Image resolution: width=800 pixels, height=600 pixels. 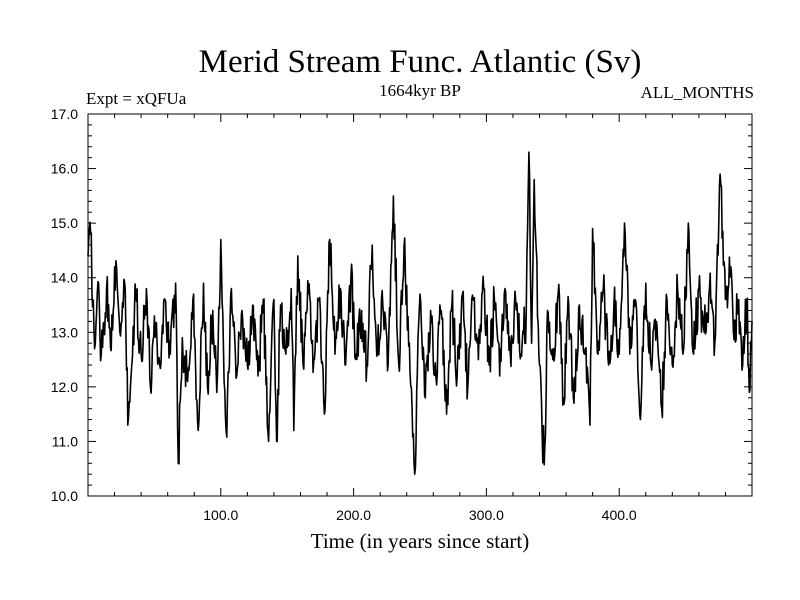 I want to click on period-label: 1664kyr BP, so click(x=420, y=90).